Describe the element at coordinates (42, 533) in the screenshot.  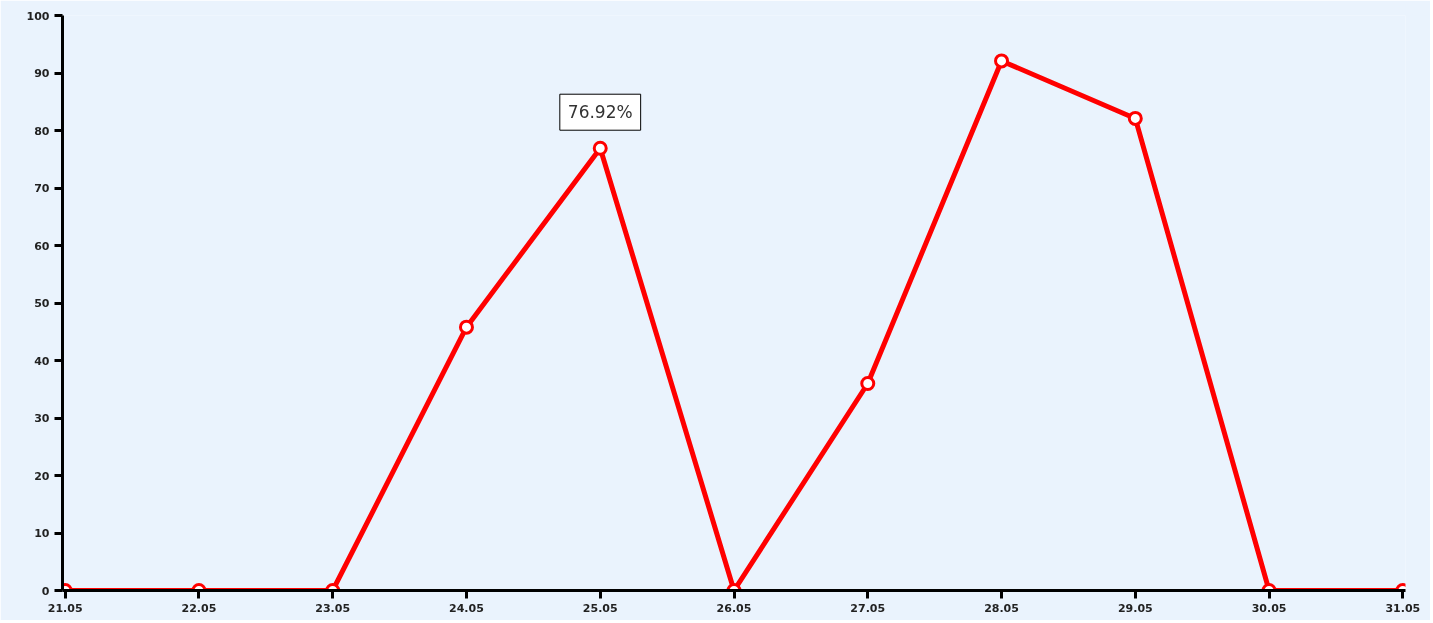
I see `y-tick-label: 10` at that location.